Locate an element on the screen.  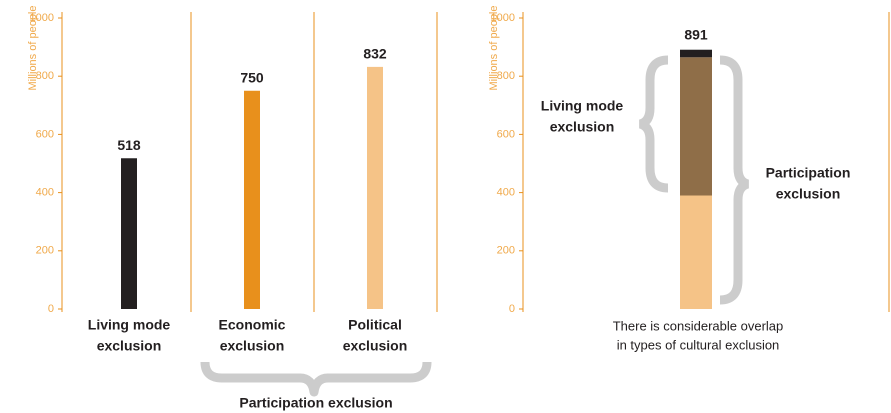
caption: in types of cultural exclusion is located at coordinates (698, 344).